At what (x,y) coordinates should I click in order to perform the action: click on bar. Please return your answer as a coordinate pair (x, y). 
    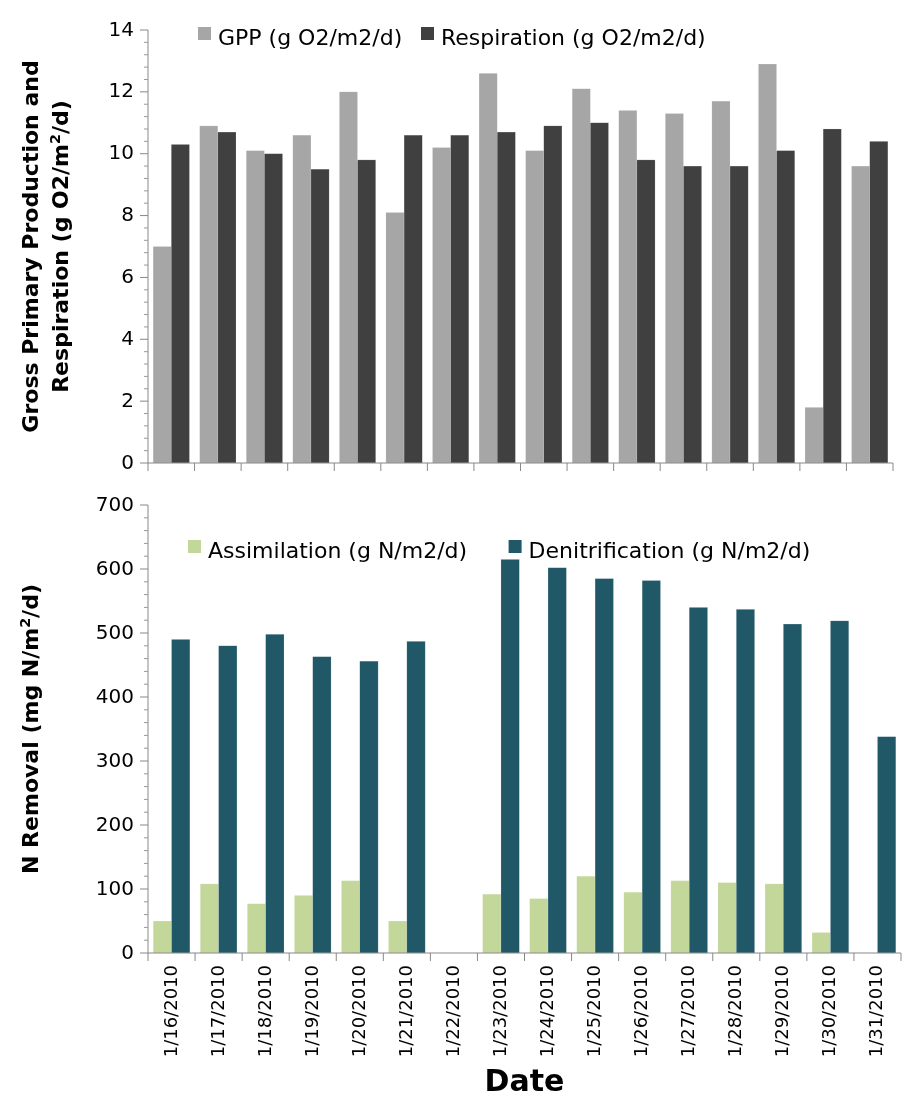
    Looking at the image, I should click on (887, 845).